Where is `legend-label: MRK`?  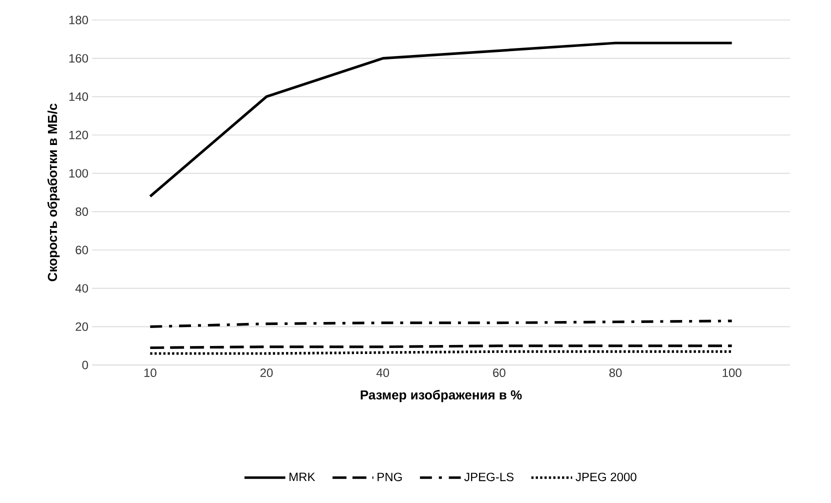 legend-label: MRK is located at coordinates (303, 477).